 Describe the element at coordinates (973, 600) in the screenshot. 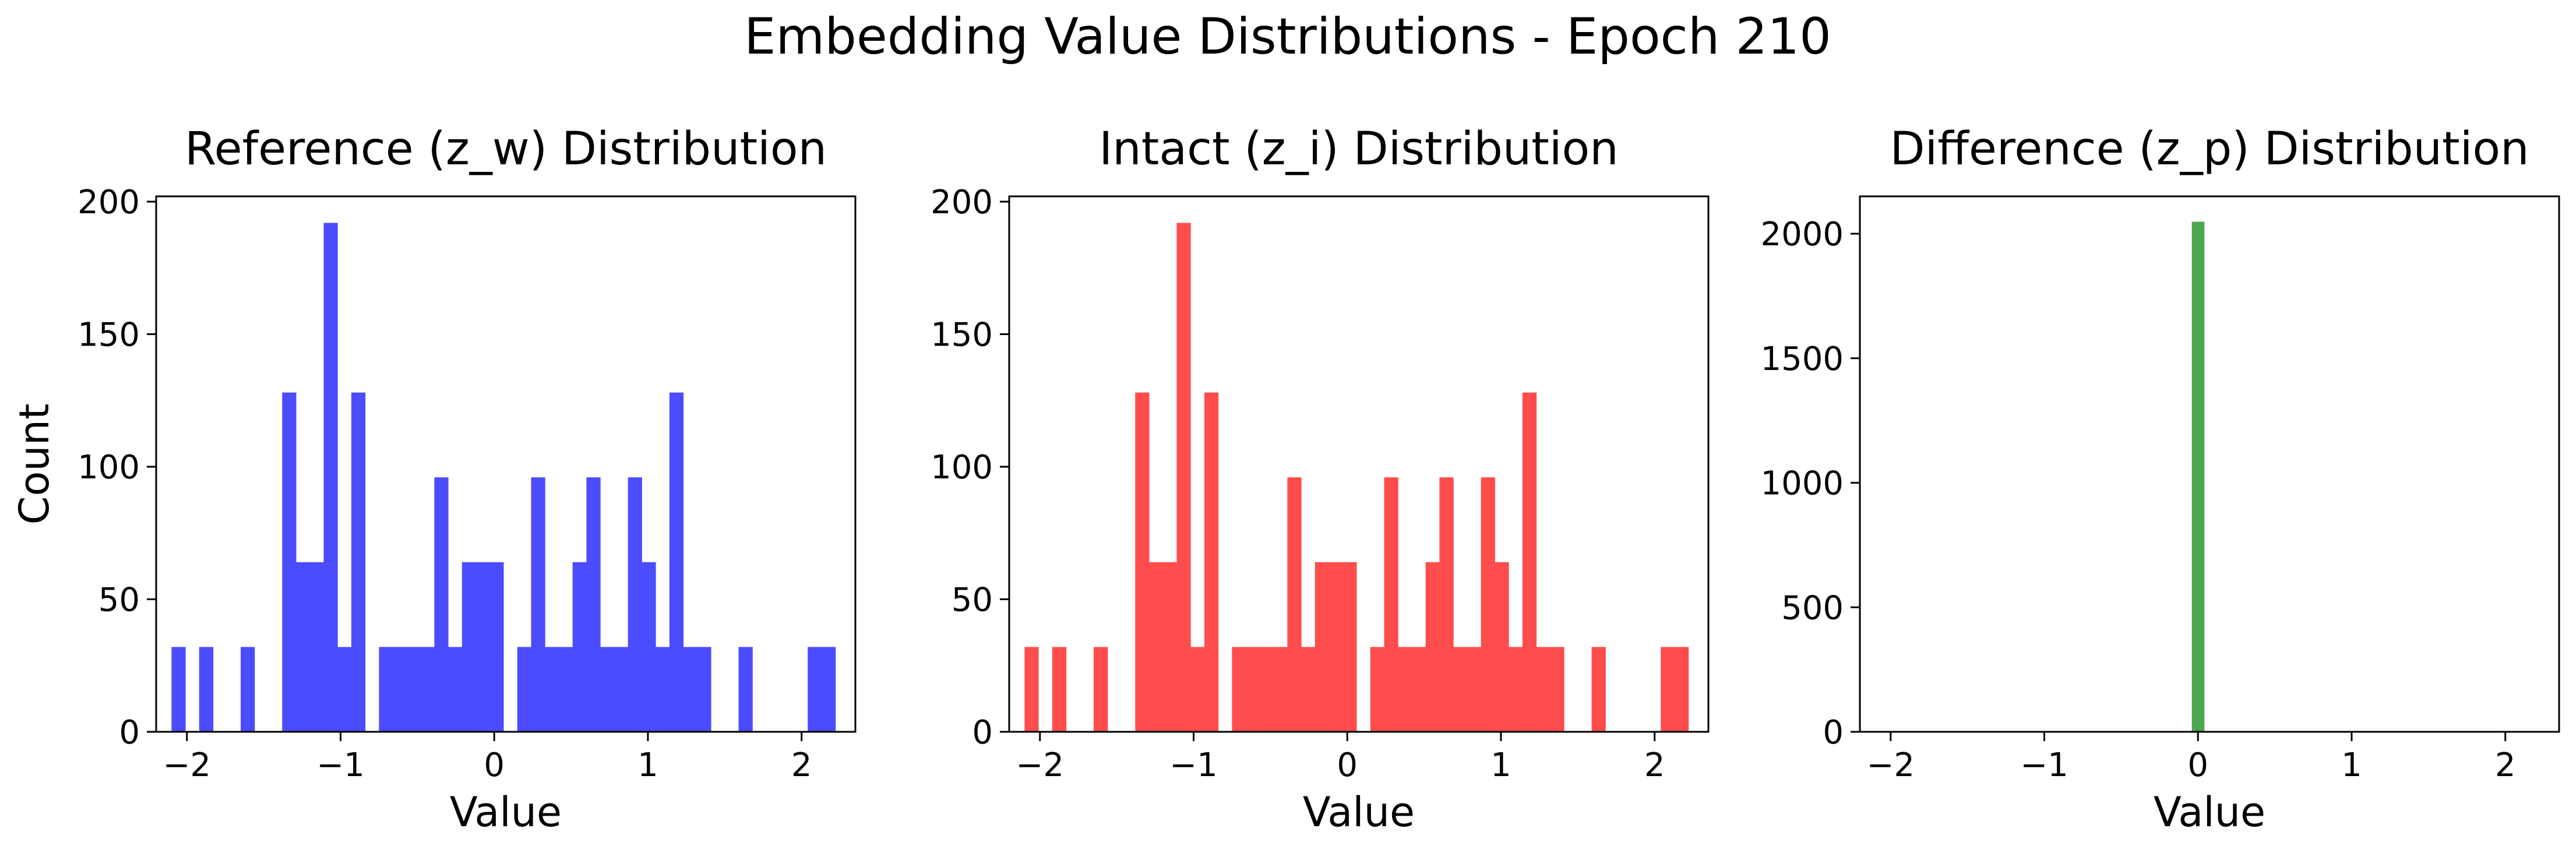

I see `y-tick-label: 50` at that location.